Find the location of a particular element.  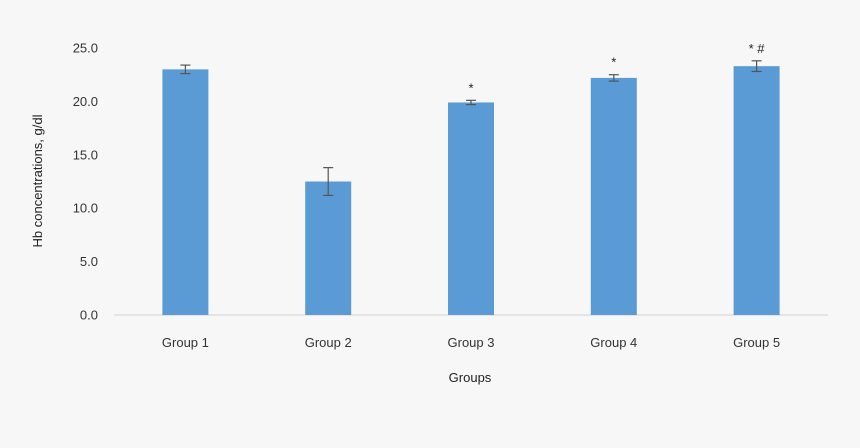

y-axis-title: Hb concentrations, g/dl is located at coordinates (37, 180).